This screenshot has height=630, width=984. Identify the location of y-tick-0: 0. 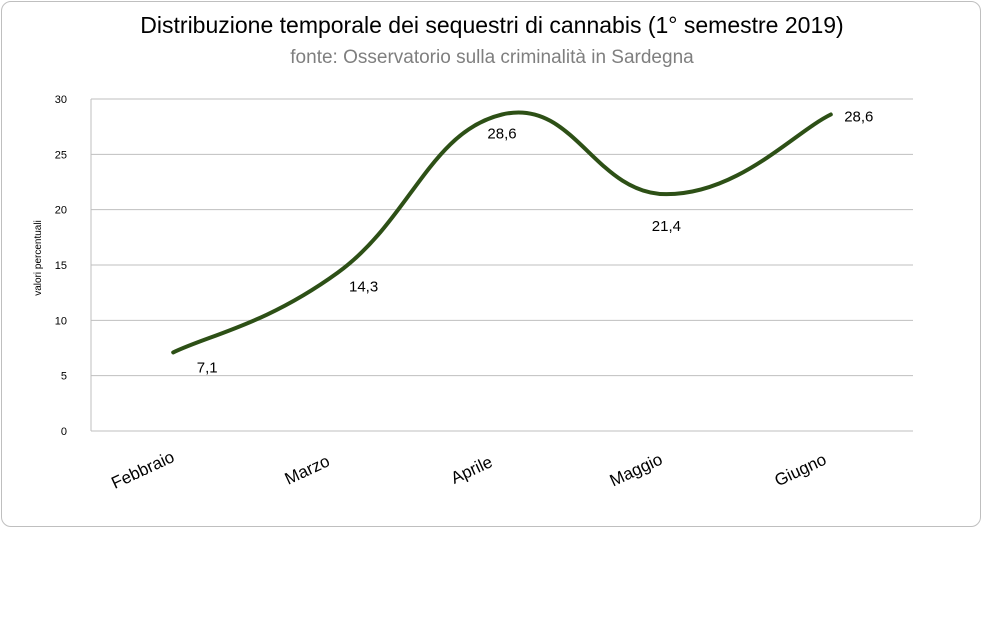
(64, 432).